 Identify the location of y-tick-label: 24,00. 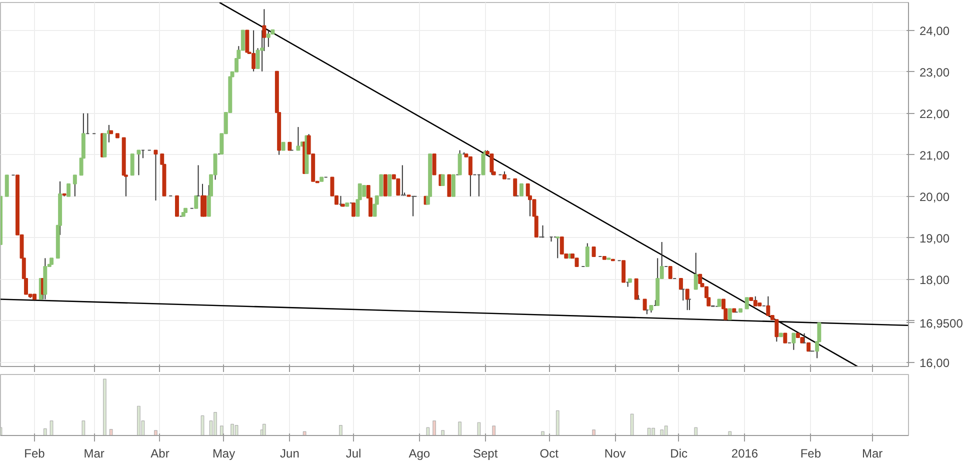
(935, 31).